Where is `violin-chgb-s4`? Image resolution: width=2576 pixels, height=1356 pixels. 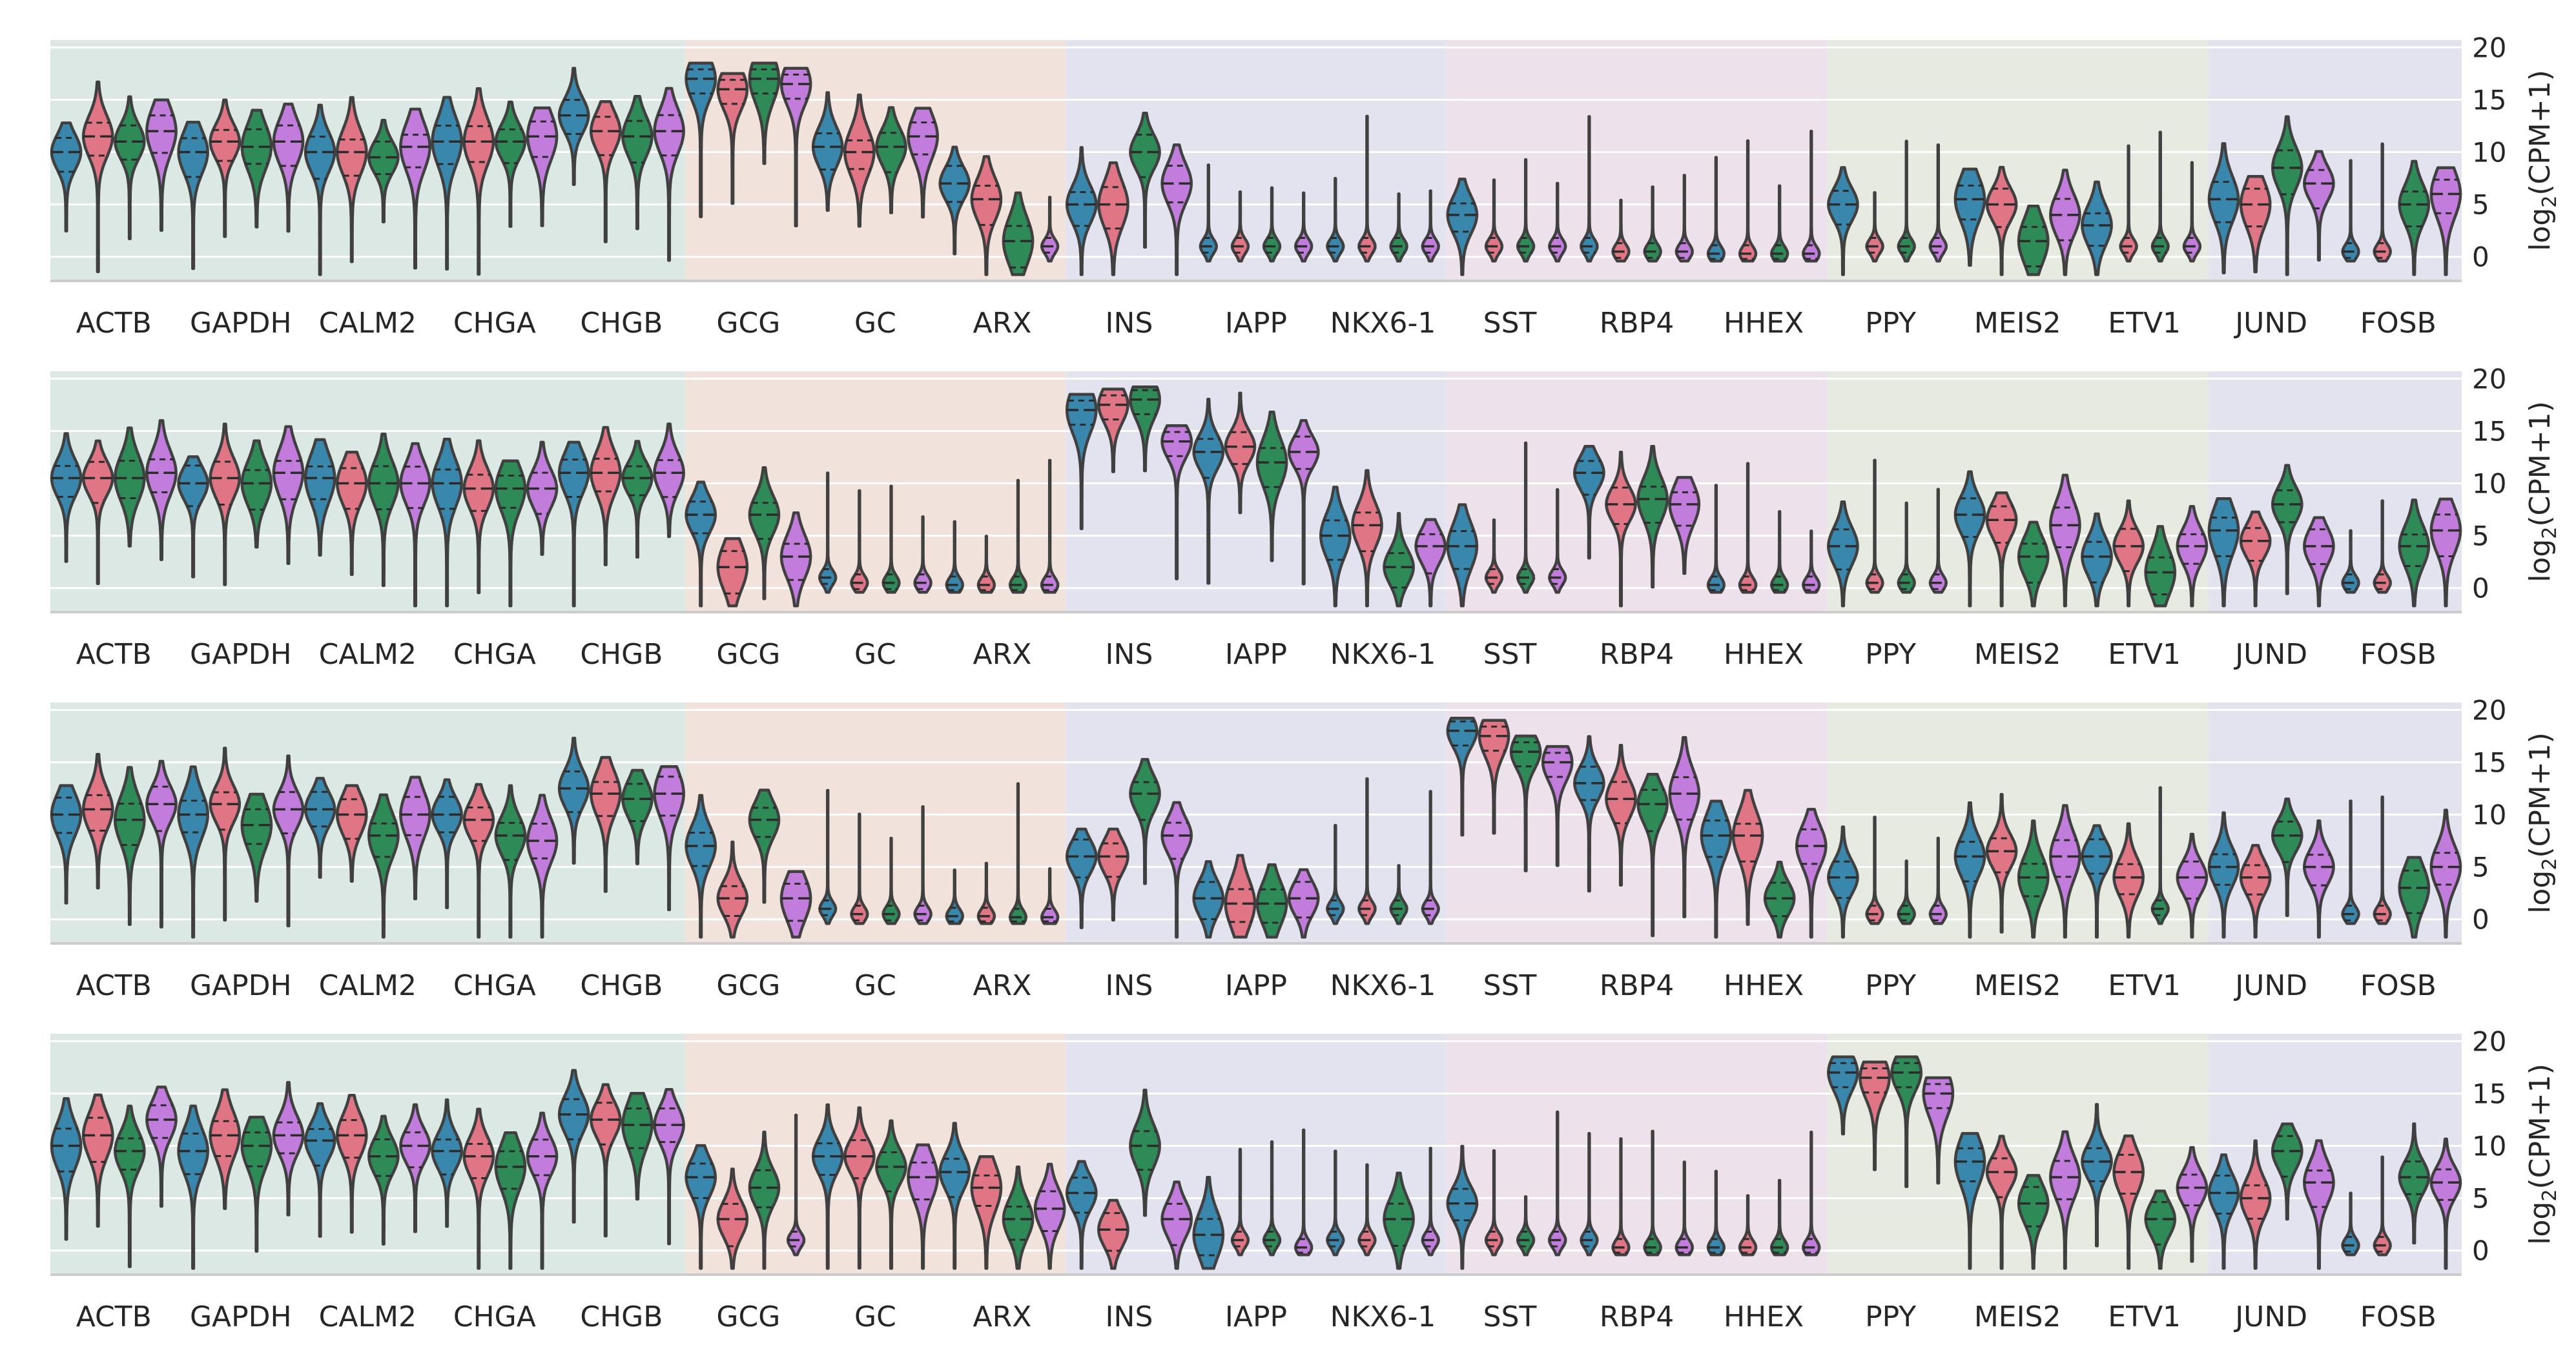
violin-chgb-s4 is located at coordinates (669, 838).